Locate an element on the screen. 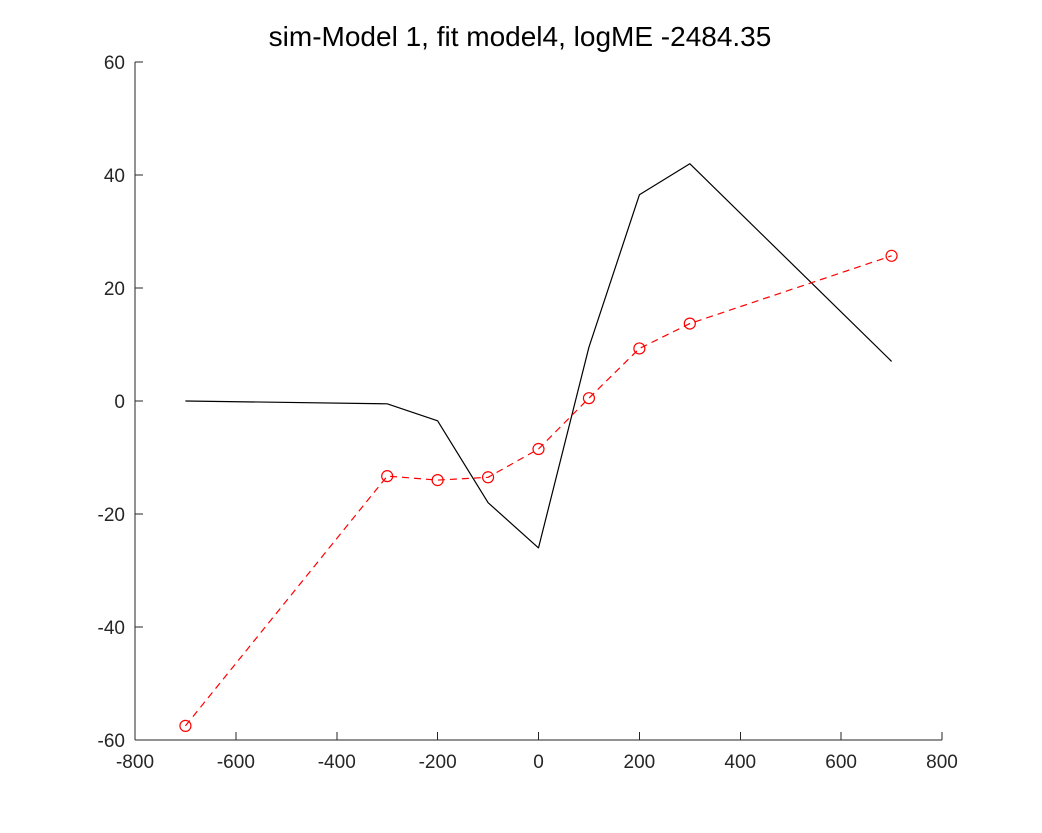  x-tick-label: -800 is located at coordinates (135, 762).